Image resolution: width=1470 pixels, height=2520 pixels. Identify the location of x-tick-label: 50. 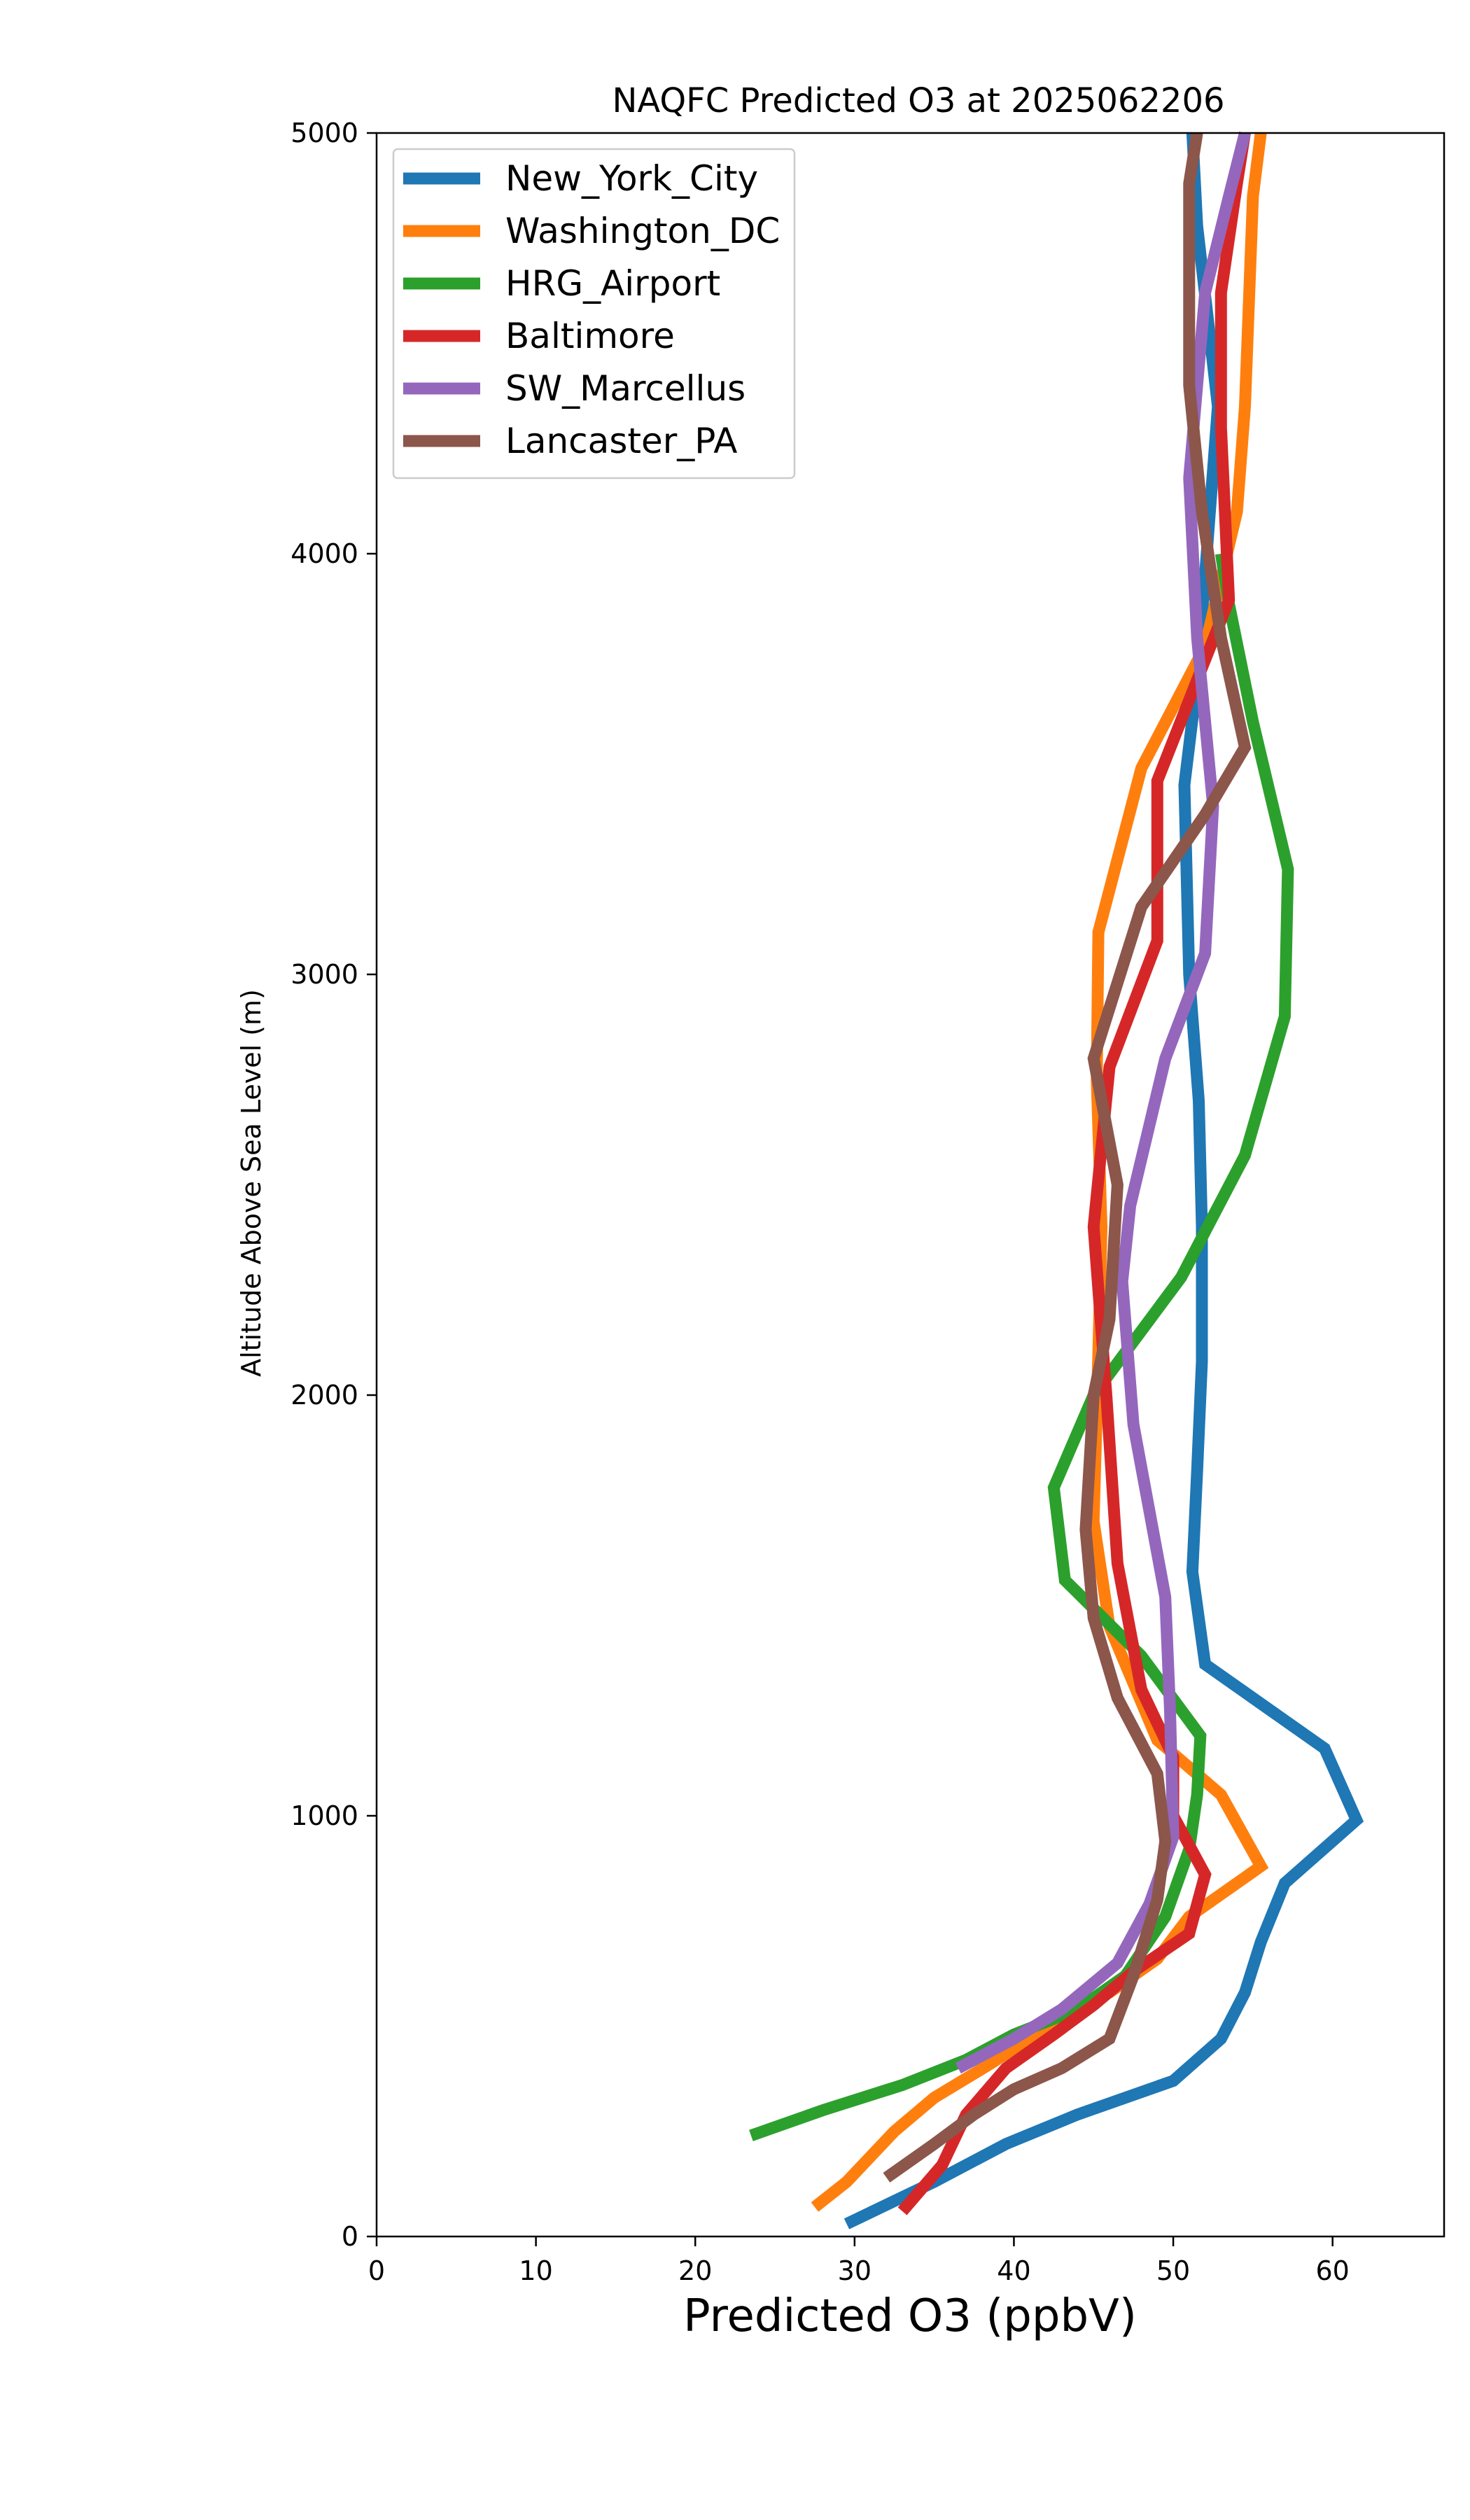
(1173, 2270).